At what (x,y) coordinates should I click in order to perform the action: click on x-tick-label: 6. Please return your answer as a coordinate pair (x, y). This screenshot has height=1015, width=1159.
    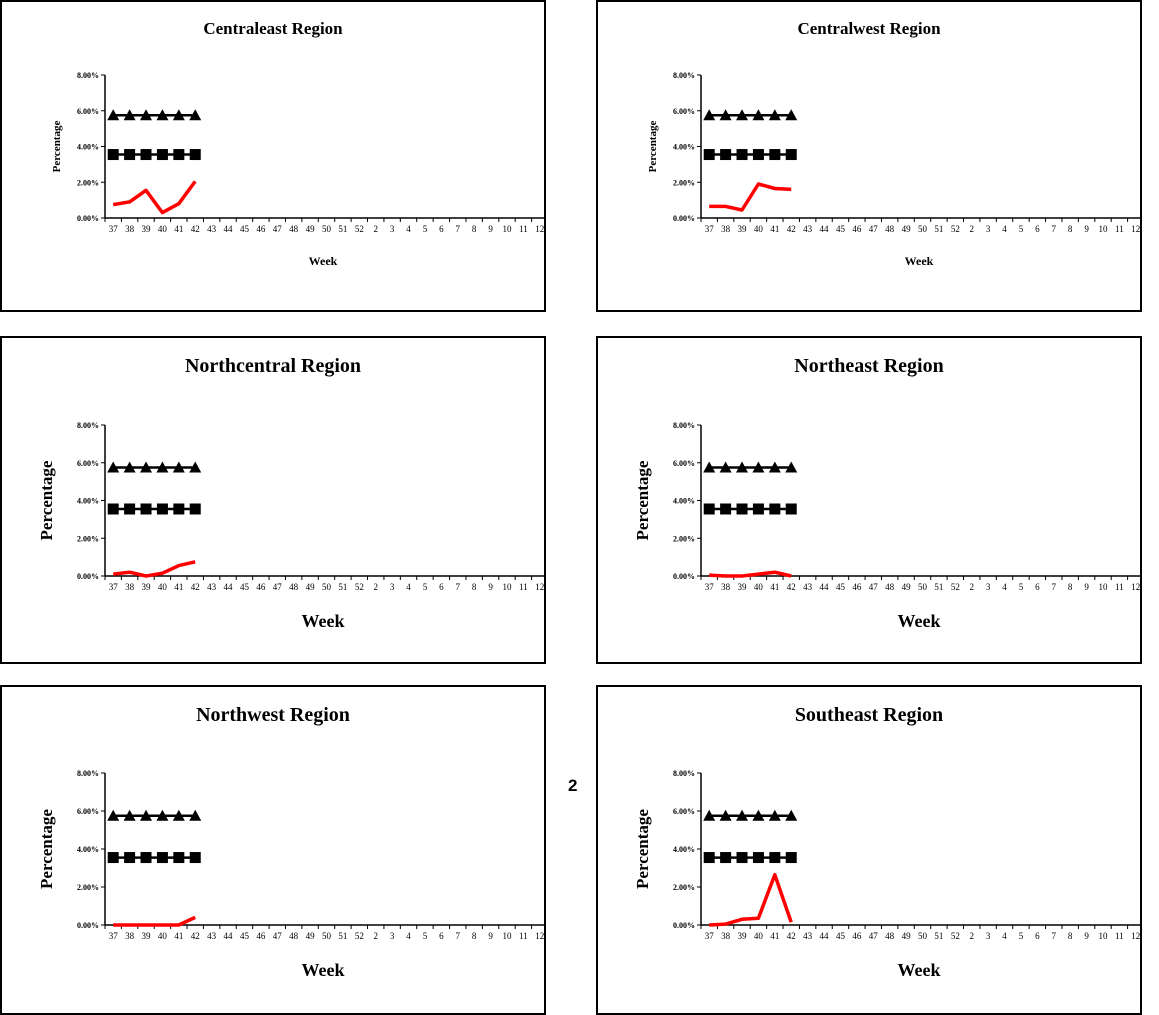
    Looking at the image, I should click on (441, 229).